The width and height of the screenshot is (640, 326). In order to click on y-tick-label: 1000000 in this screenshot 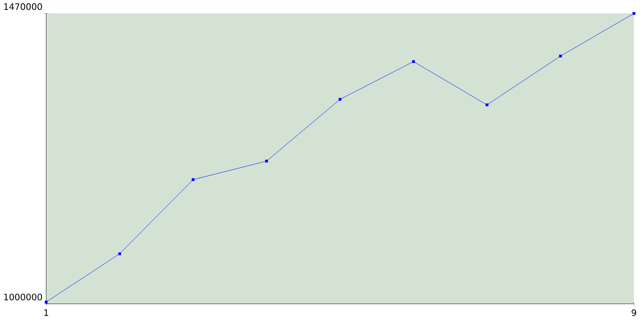, I will do `click(23, 297)`.